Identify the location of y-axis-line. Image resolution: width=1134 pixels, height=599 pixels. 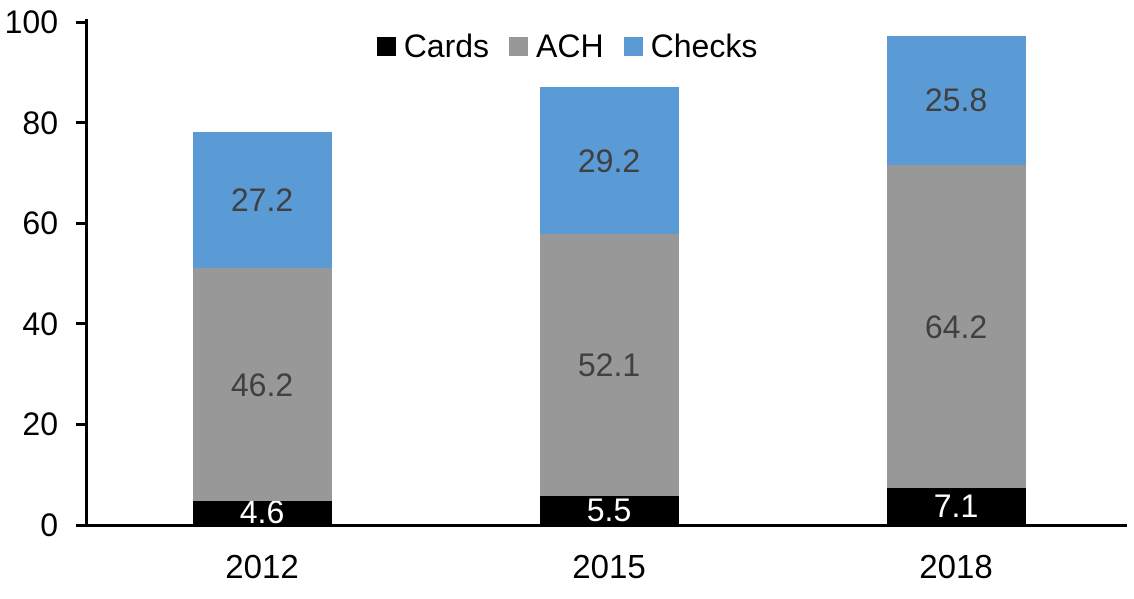
(86, 273).